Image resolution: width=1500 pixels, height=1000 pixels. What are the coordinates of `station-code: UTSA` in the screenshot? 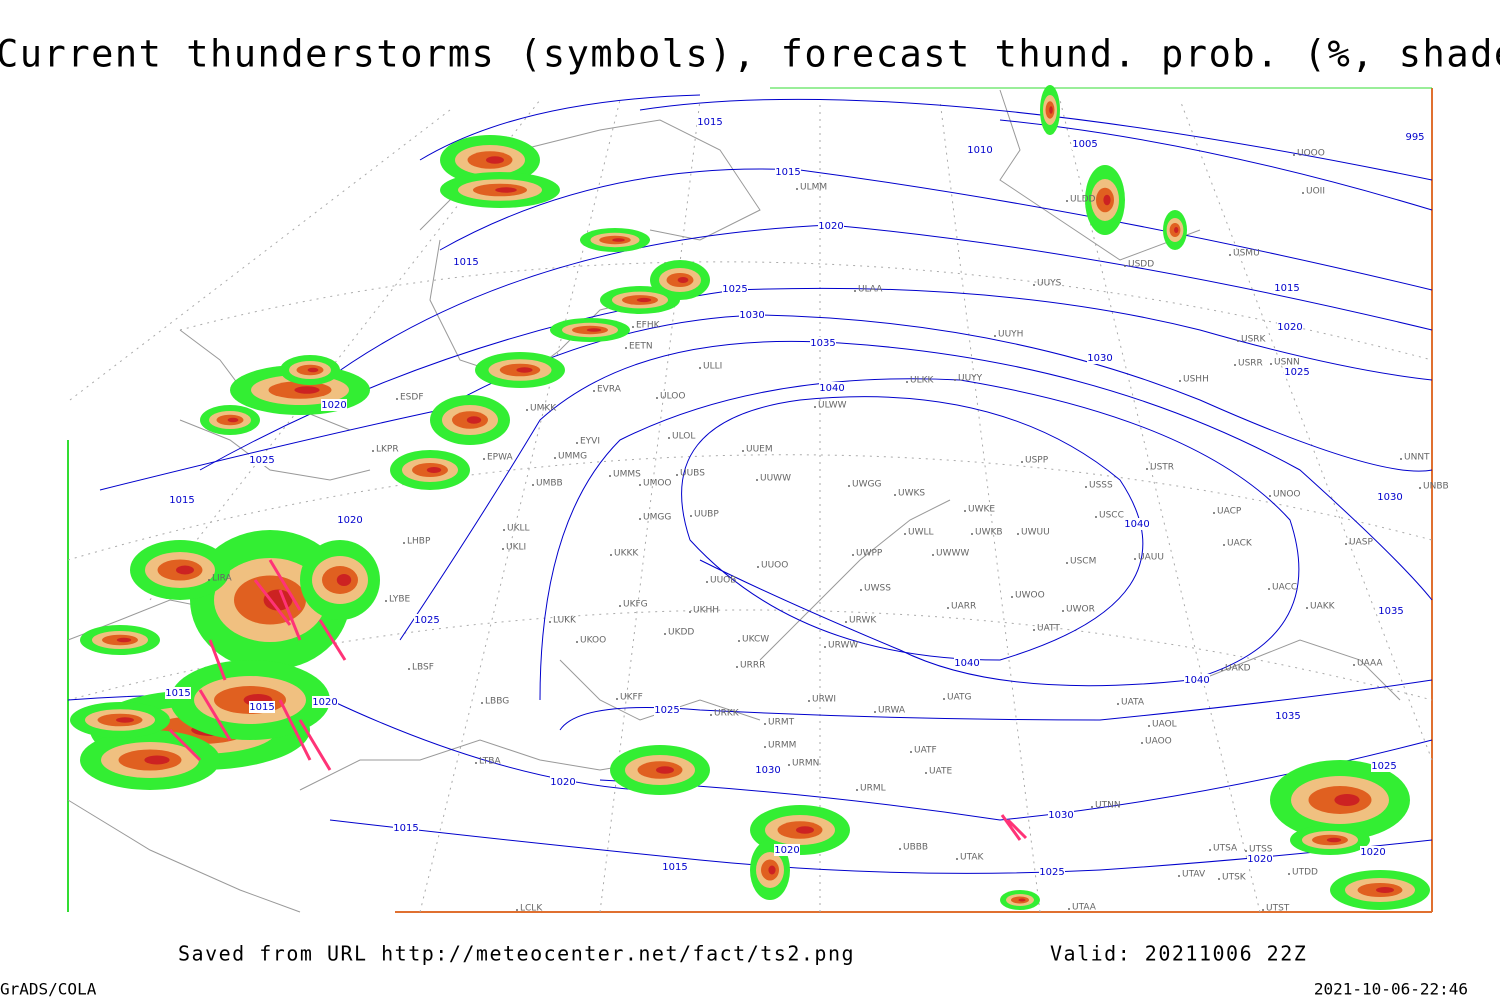 It's located at (1225, 849).